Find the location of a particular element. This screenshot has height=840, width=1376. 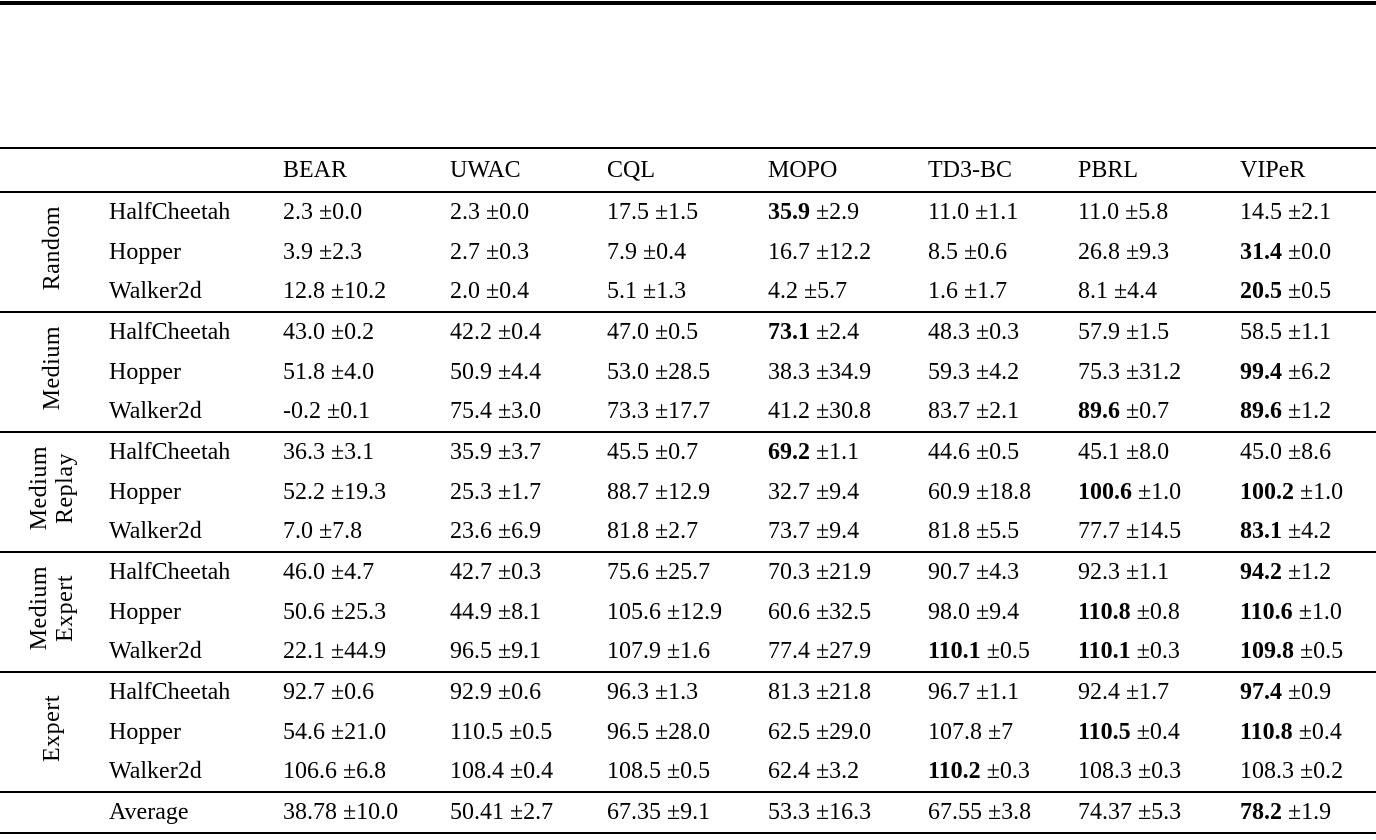

score-stddev: ±0.7 is located at coordinates (677, 452).